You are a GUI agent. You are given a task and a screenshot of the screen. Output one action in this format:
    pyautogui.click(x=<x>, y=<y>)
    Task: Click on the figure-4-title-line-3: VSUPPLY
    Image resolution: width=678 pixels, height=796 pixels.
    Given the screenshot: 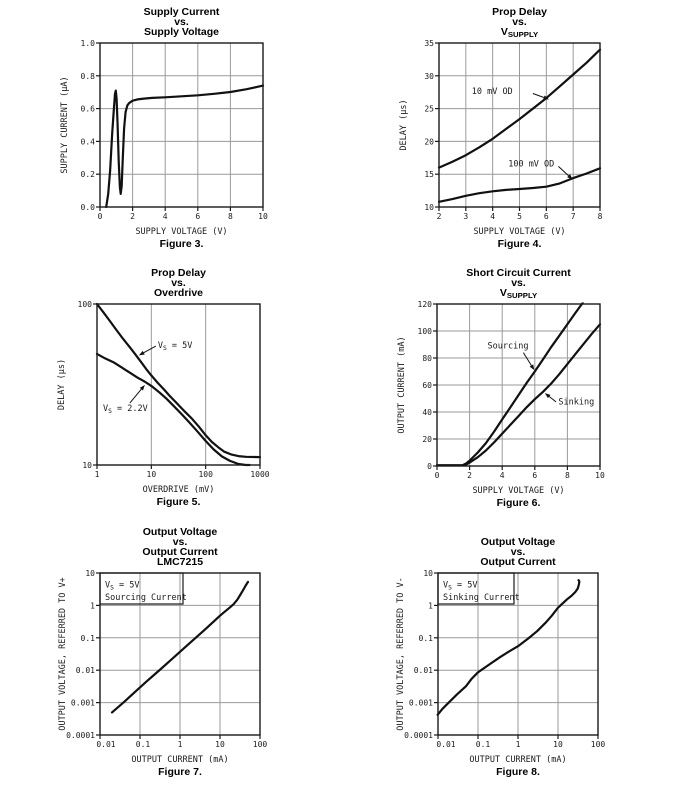 What is the action you would take?
    pyautogui.click(x=520, y=32)
    